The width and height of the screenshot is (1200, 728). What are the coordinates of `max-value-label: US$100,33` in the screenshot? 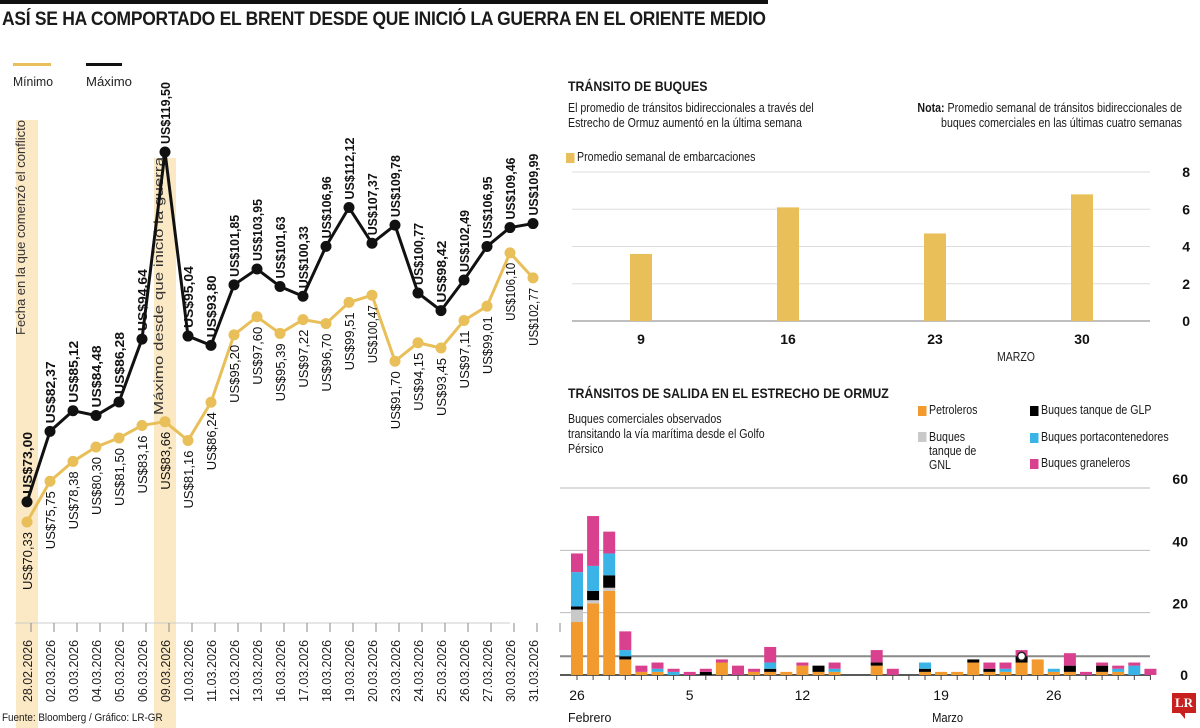 It's located at (303, 257).